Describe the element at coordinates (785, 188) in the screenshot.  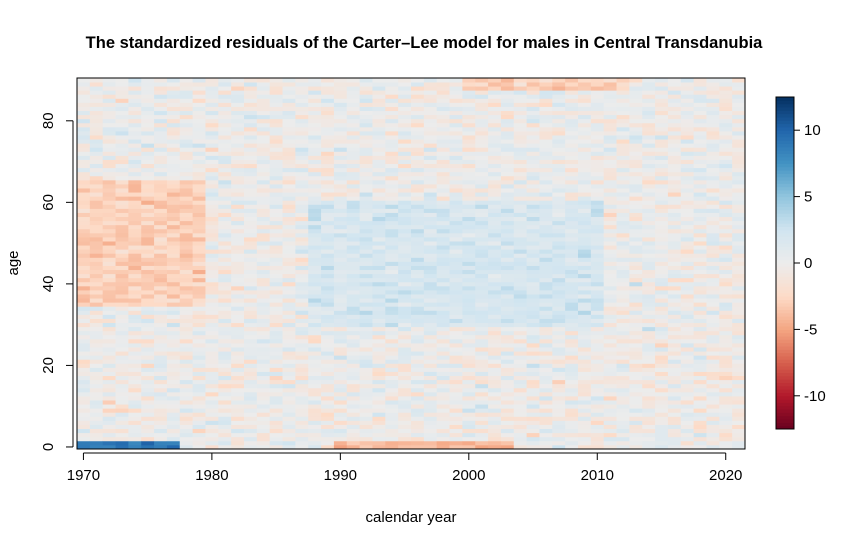
I see `colorbar-swatch` at that location.